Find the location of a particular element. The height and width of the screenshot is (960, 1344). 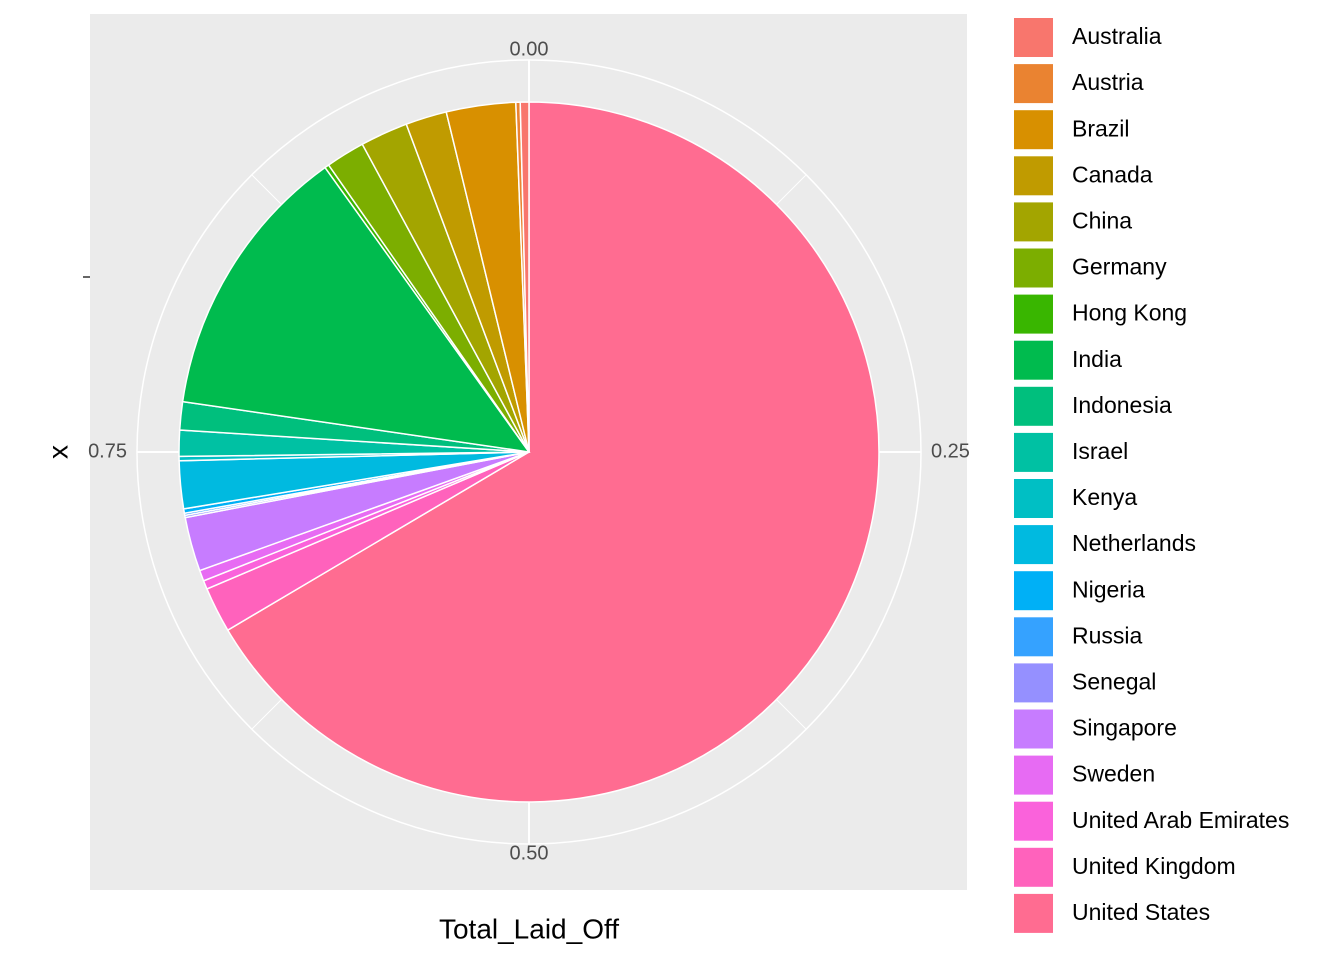

theta-tick-label: 0.25 is located at coordinates (950, 451).